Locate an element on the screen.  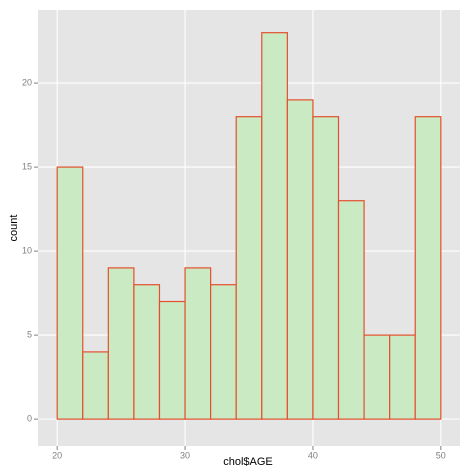
x-tick-label: 40 is located at coordinates (313, 455).